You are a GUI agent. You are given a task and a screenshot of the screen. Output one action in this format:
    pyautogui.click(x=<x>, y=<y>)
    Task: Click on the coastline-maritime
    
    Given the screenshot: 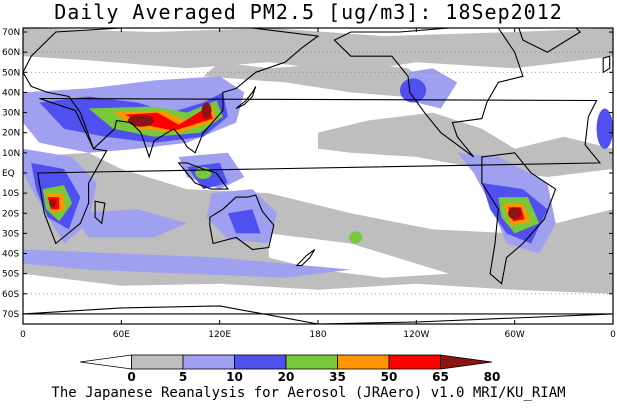 What is the action you would take?
    pyautogui.click(x=203, y=176)
    